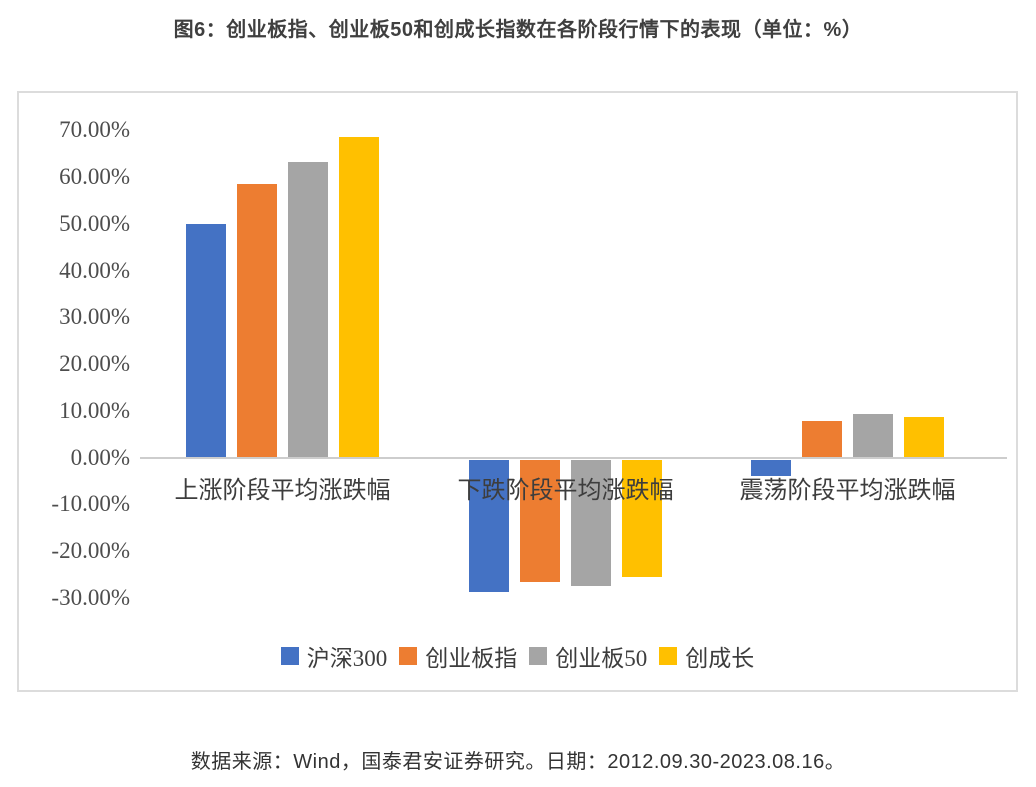 The height and width of the screenshot is (787, 1036). What do you see at coordinates (94, 130) in the screenshot?
I see `y-axis-tick-label: 70.00%` at bounding box center [94, 130].